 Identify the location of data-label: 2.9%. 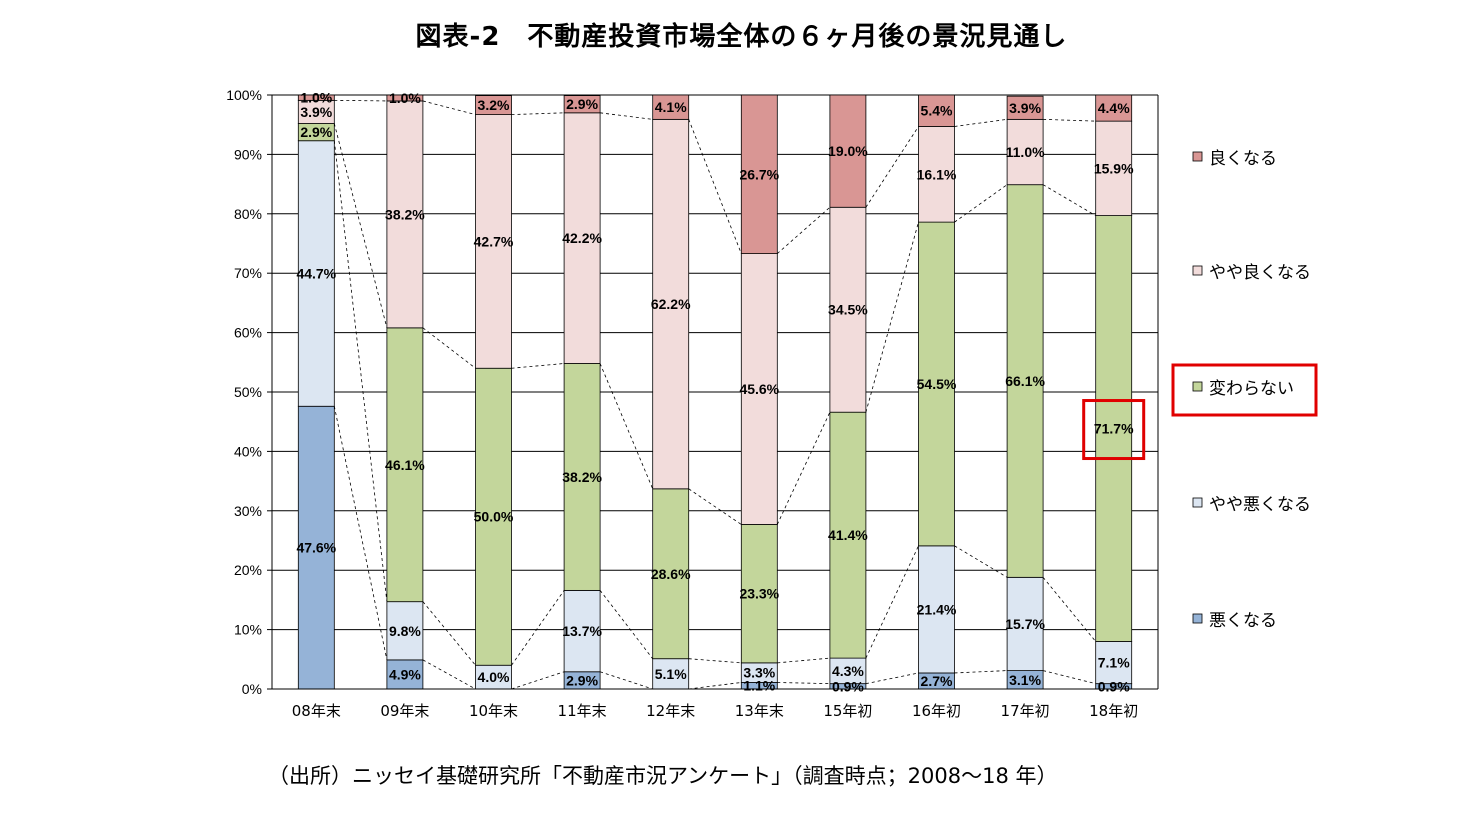
(582, 680).